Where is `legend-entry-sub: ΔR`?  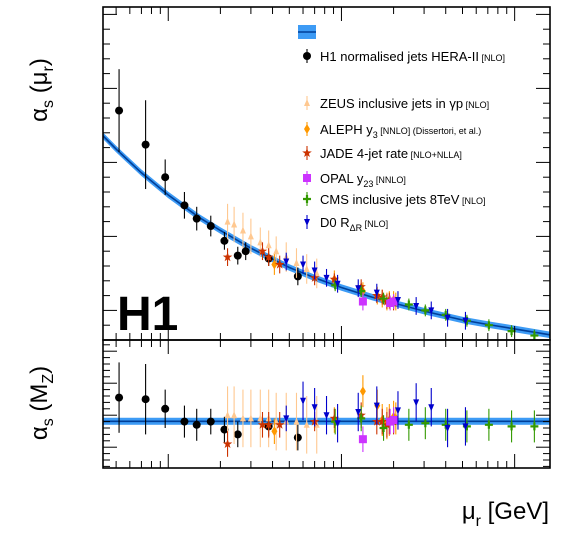 legend-entry-sub: ΔR is located at coordinates (356, 228).